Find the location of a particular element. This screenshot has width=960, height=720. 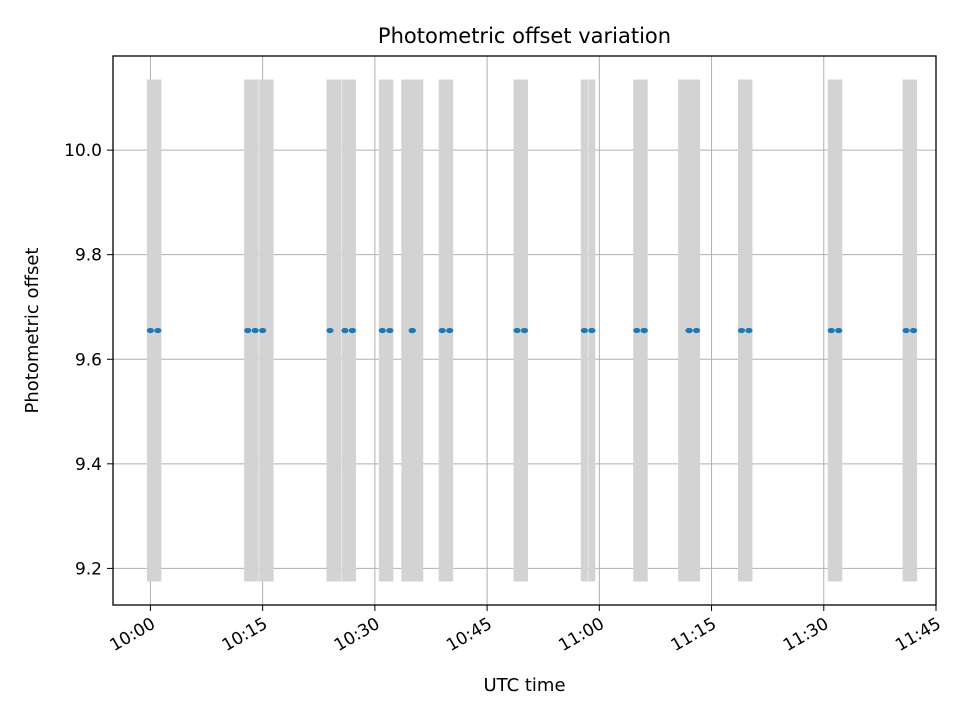

y-axis-label: Photometric offset is located at coordinates (32, 331).